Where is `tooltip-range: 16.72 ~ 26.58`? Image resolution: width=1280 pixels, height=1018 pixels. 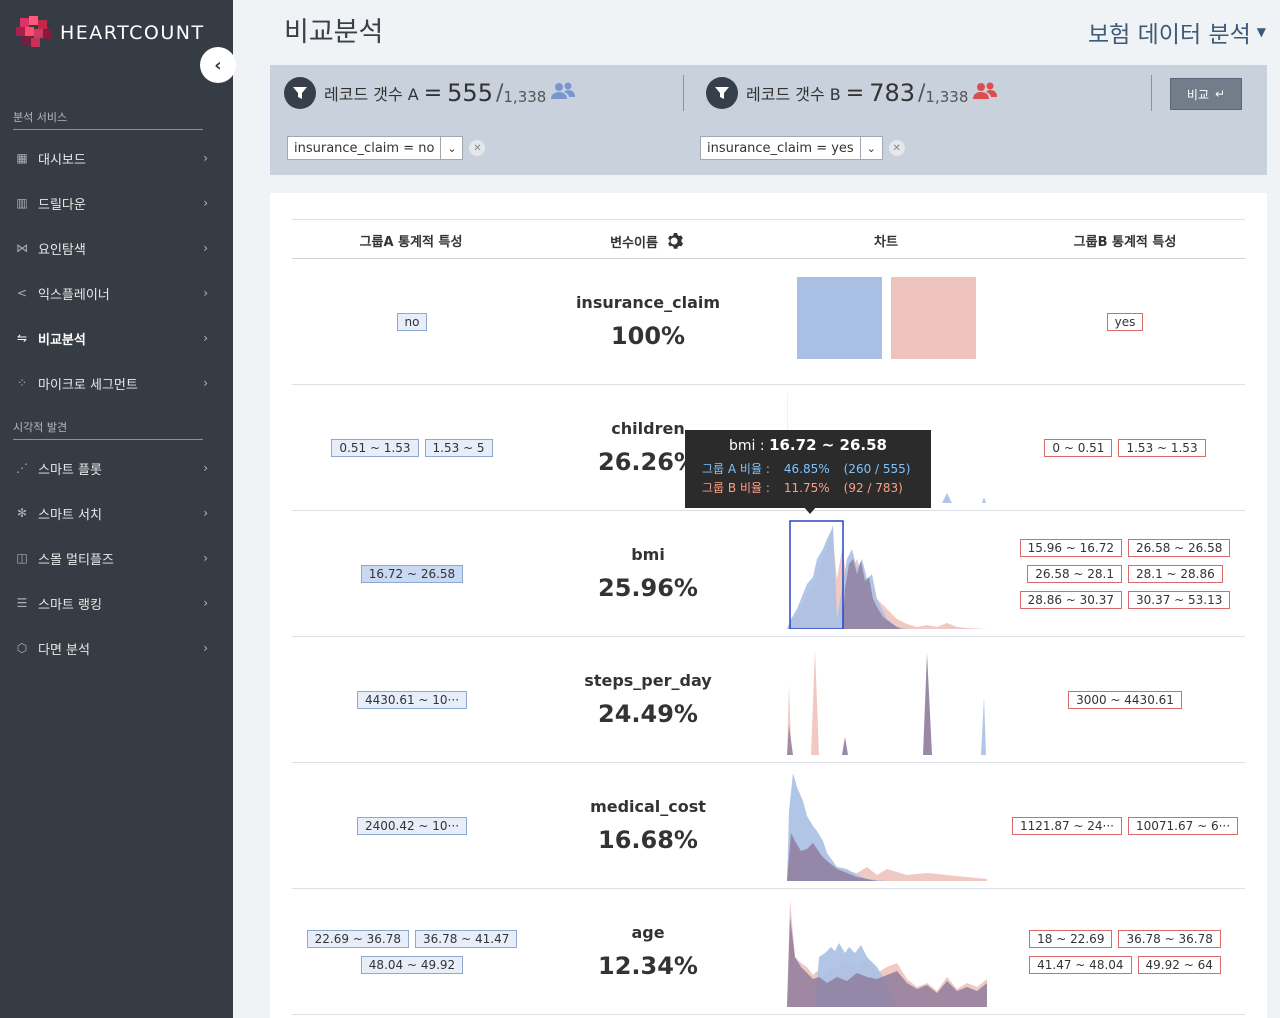
tooltip-range: 16.72 ~ 26.58 is located at coordinates (828, 445).